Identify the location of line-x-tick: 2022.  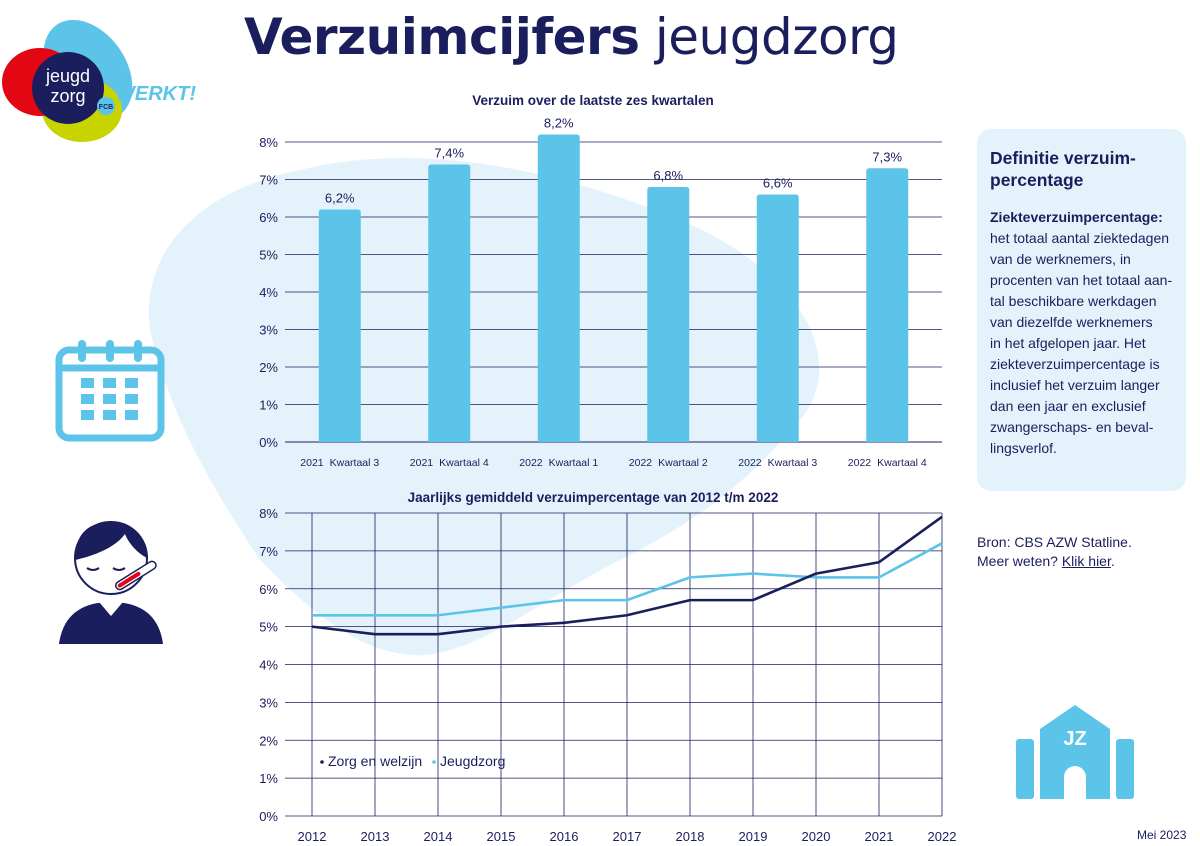
(942, 836).